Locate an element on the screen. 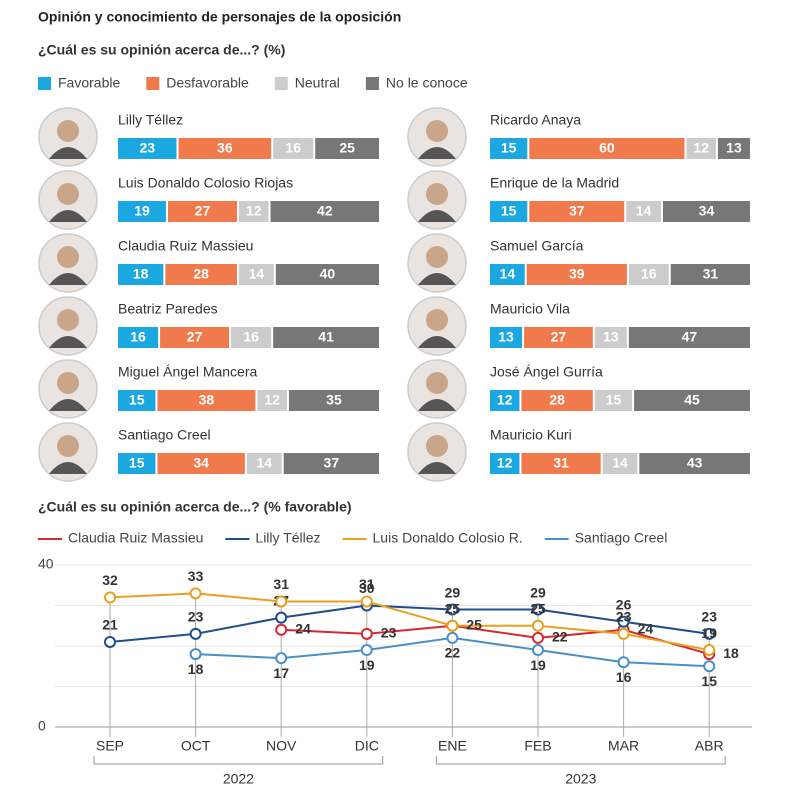 Image resolution: width=792 pixels, height=793 pixels. subtitle: ¿Cuál es su opinión acerca de...? (%) is located at coordinates (161, 50).